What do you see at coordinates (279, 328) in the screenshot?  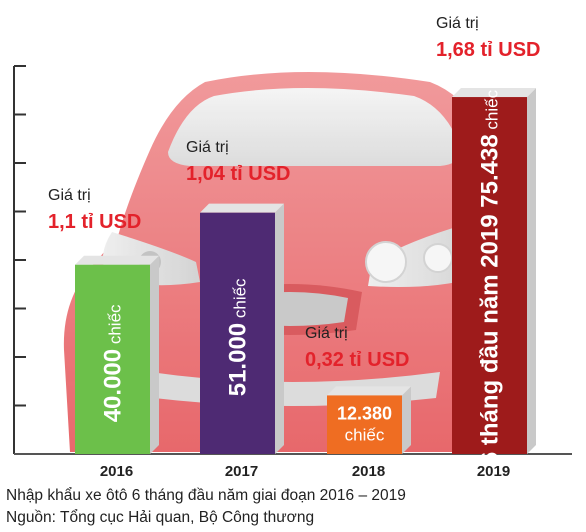 I see `bar-side-2017` at bounding box center [279, 328].